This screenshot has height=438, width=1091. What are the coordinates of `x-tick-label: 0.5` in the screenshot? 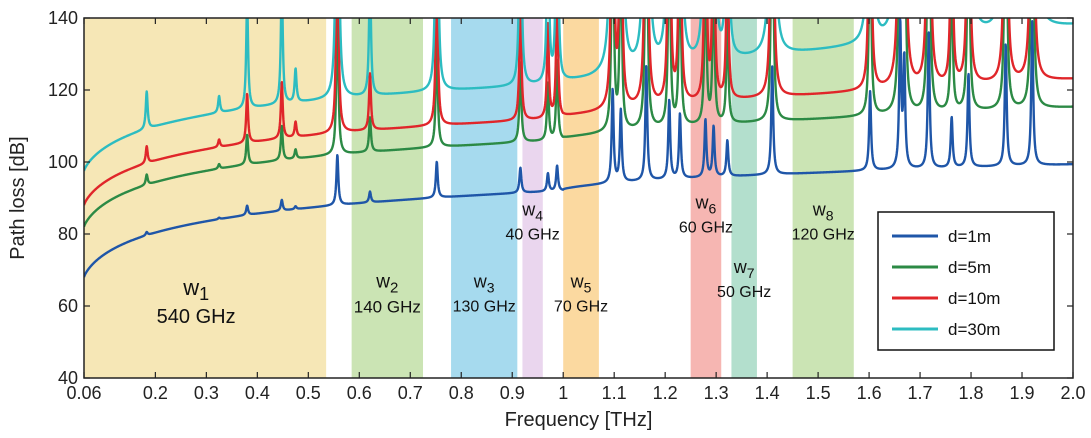 It's located at (308, 393).